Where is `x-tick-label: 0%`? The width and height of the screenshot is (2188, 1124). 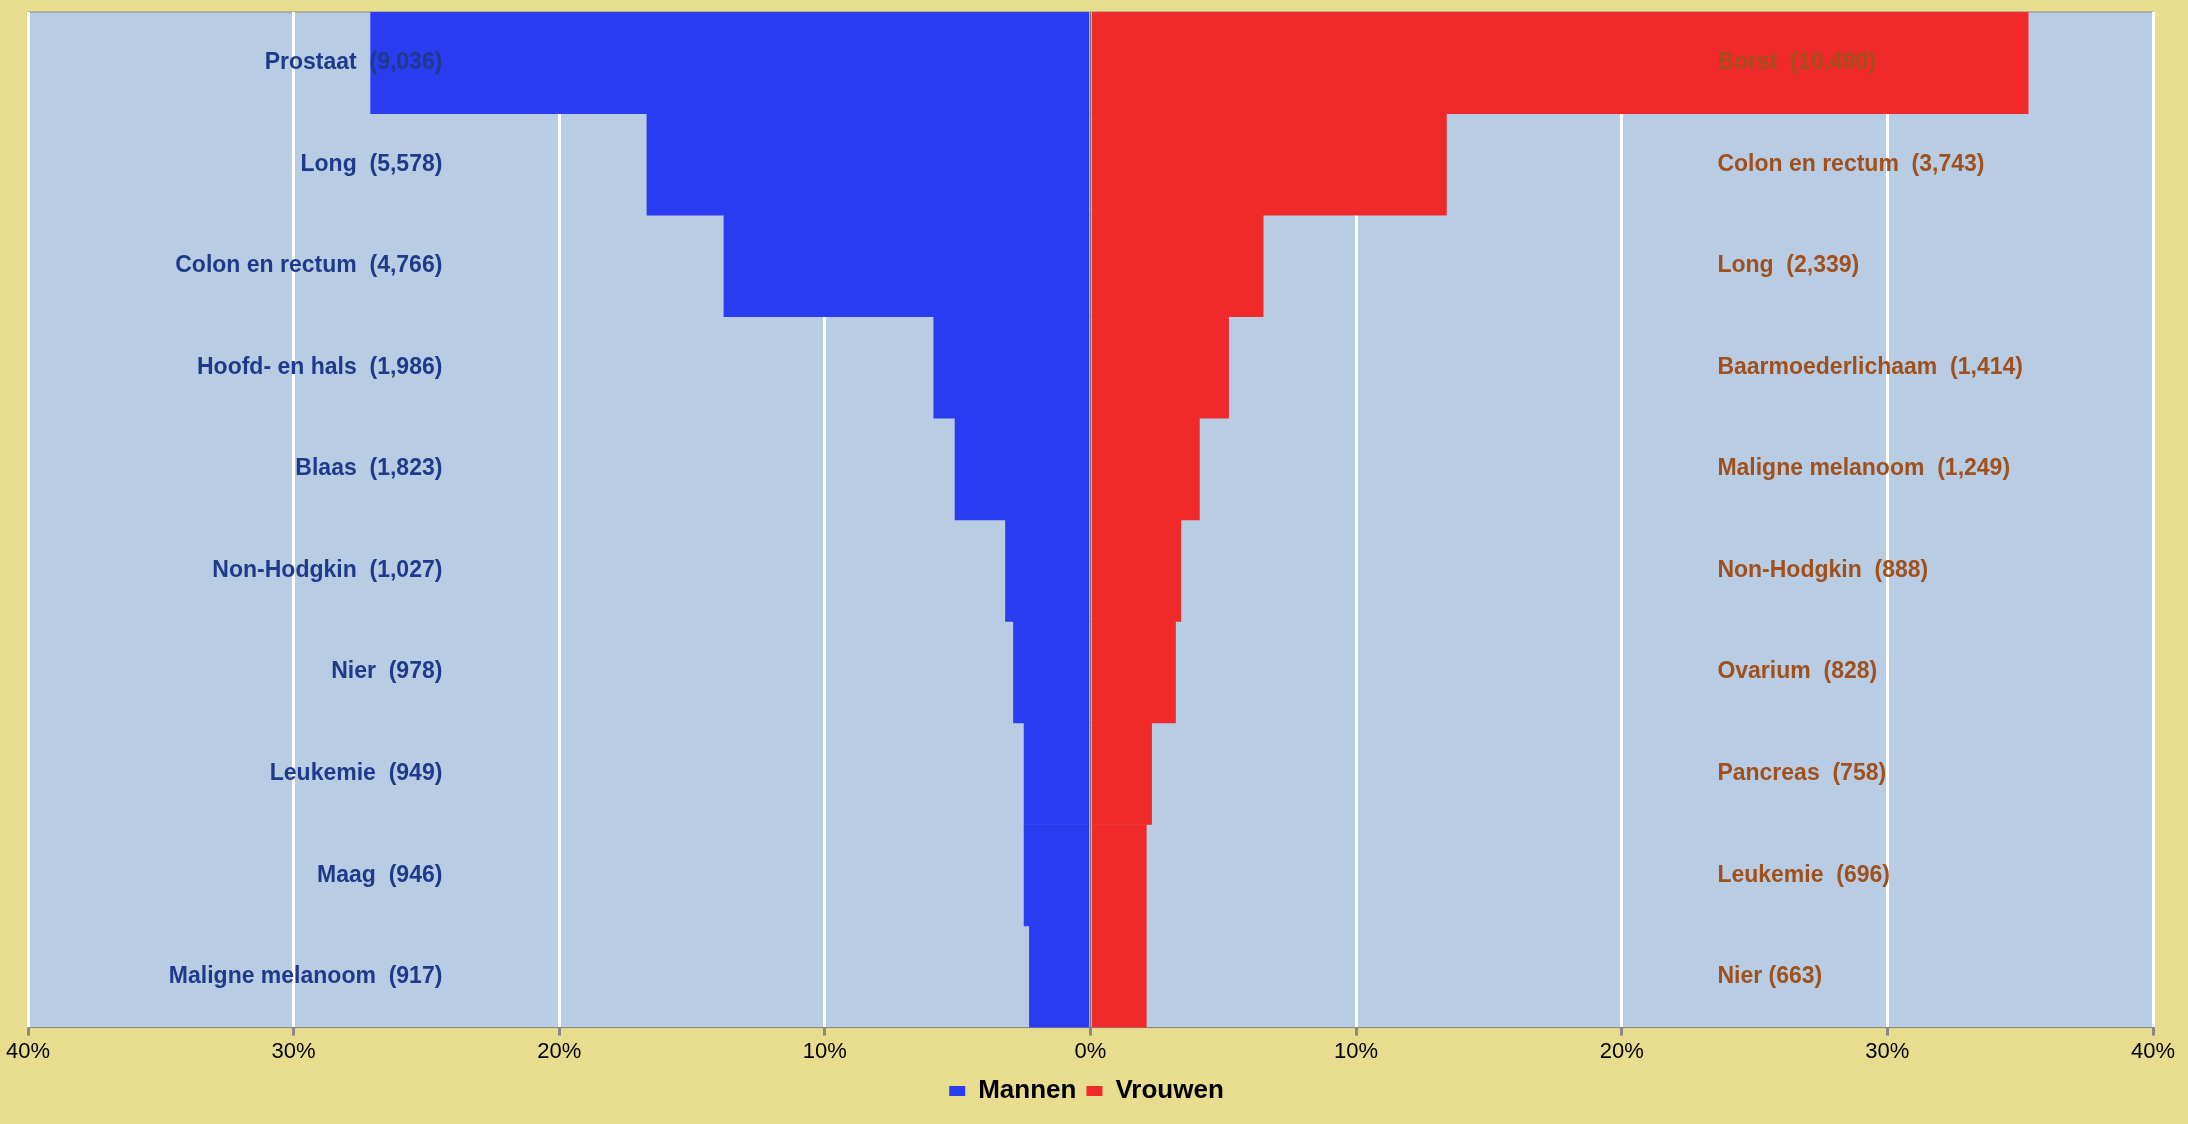
x-tick-label: 0% is located at coordinates (1090, 1050).